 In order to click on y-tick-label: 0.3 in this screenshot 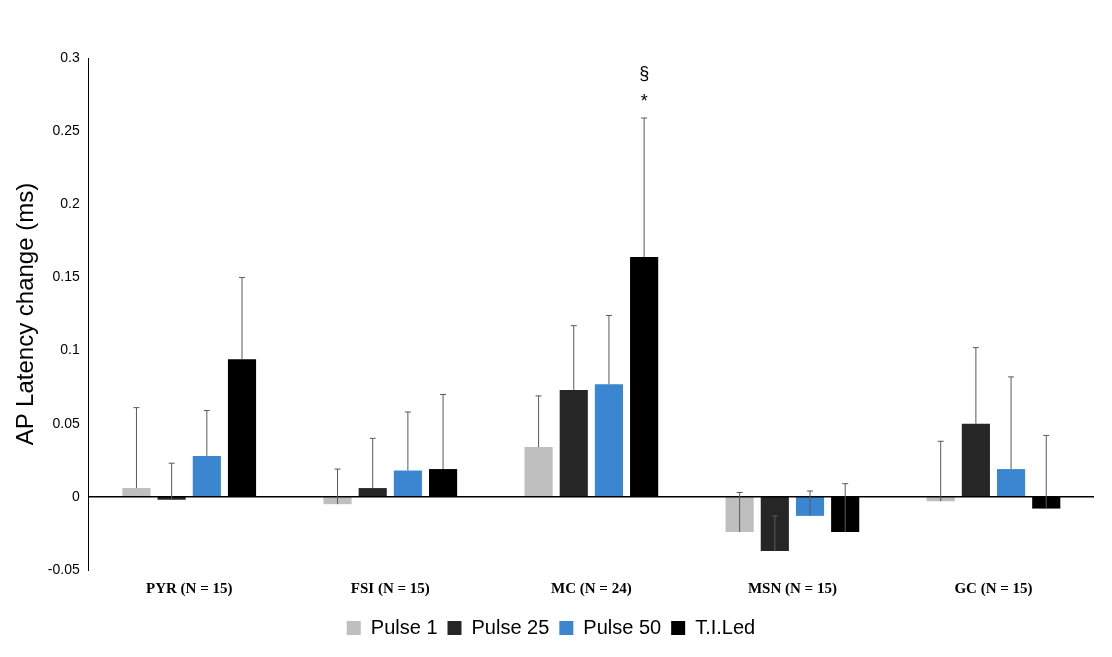, I will do `click(70, 56)`.